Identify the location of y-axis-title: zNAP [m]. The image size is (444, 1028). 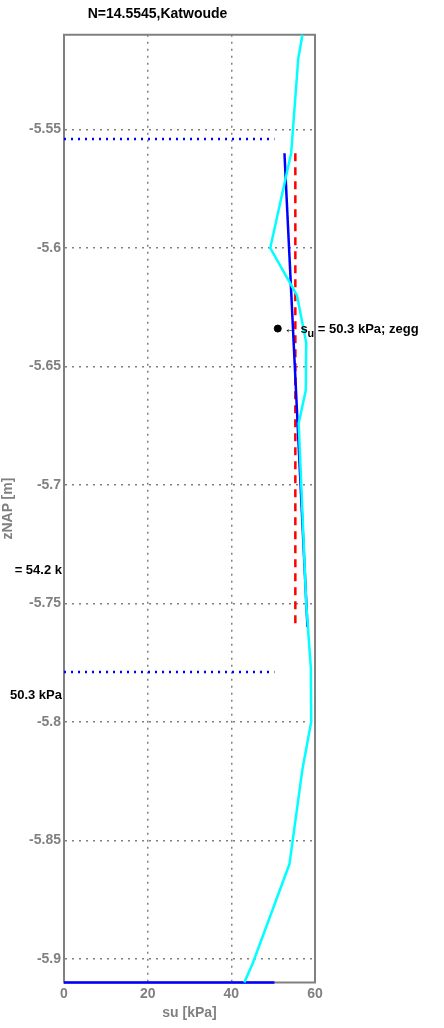
(8, 508).